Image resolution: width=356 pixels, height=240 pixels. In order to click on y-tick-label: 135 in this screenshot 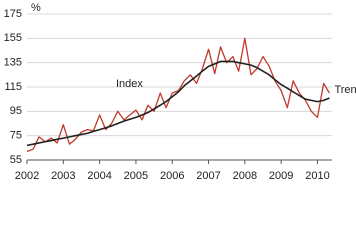, I will do `click(13, 63)`.